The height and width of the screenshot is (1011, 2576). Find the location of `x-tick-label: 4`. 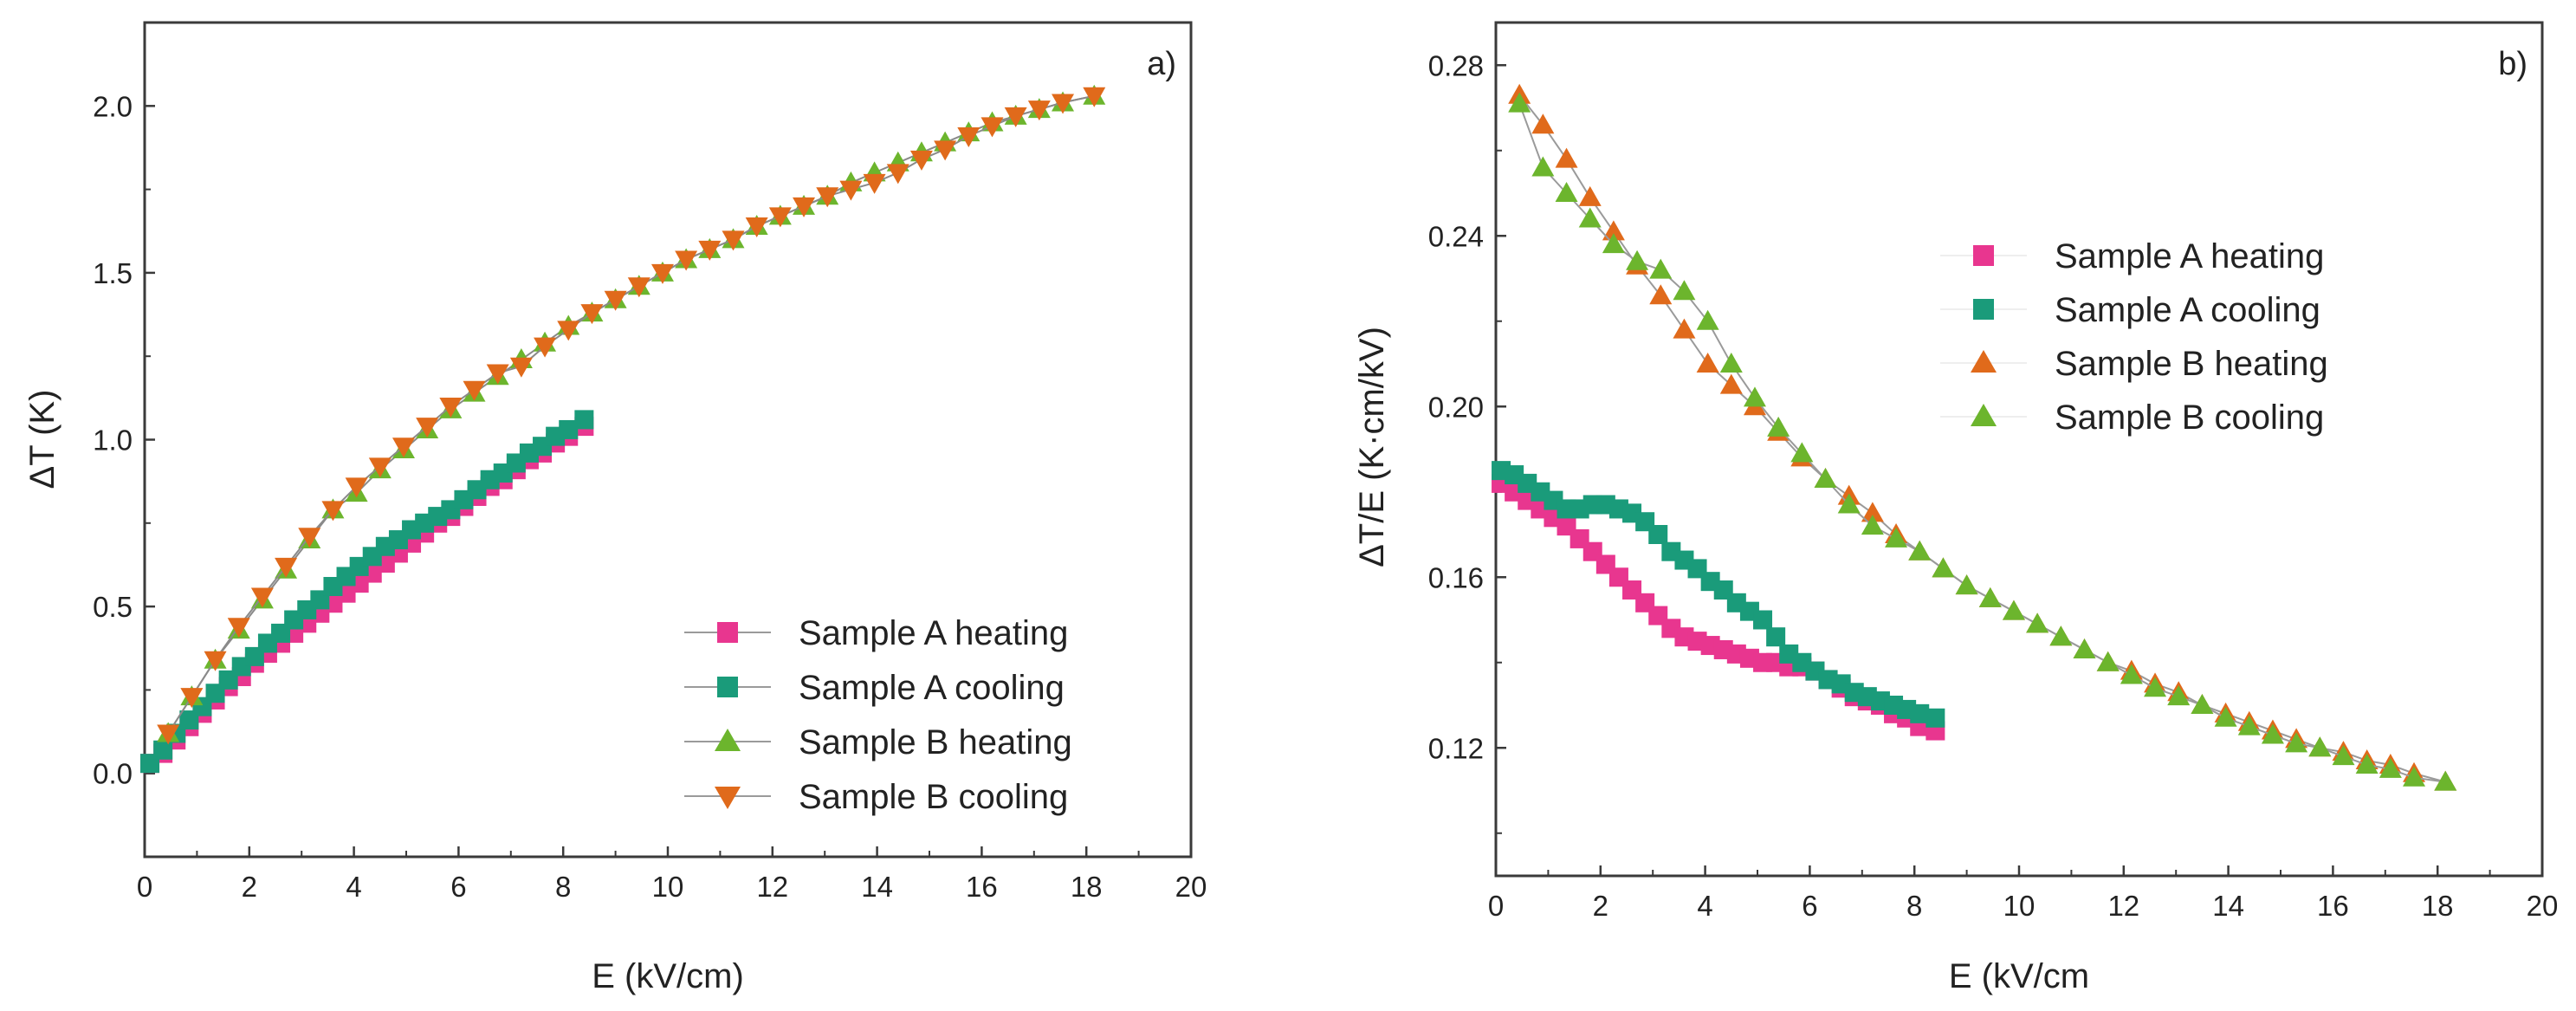

x-tick-label: 4 is located at coordinates (1704, 906).